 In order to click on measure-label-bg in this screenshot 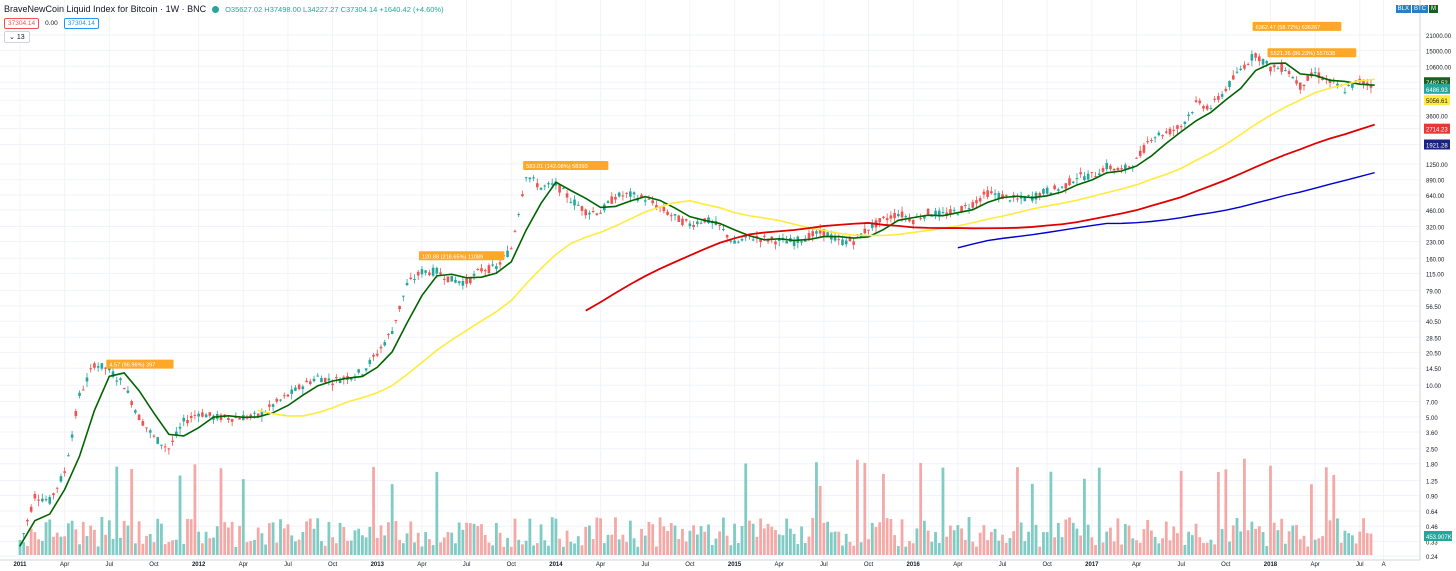, I will do `click(566, 165)`.